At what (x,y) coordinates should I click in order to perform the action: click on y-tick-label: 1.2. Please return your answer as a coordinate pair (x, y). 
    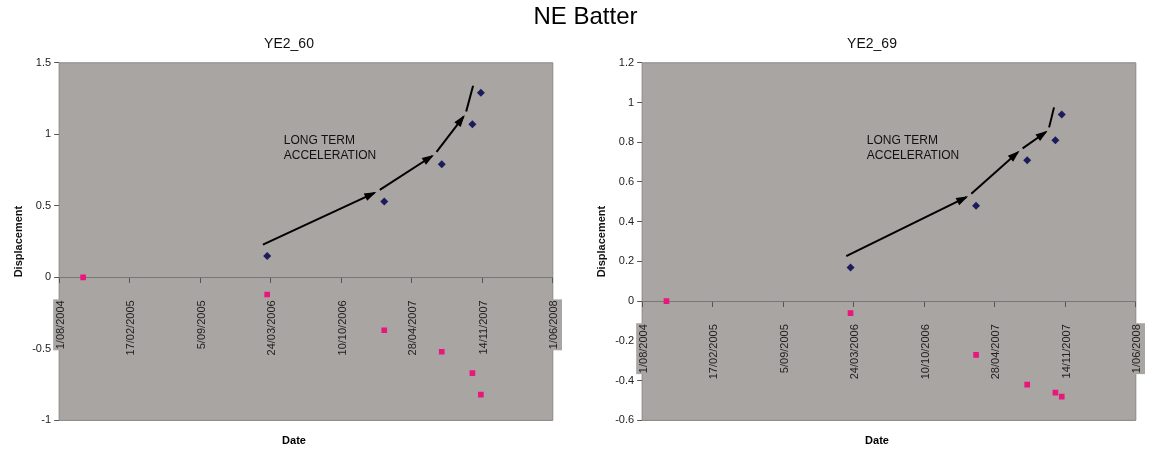
    Looking at the image, I should click on (626, 61).